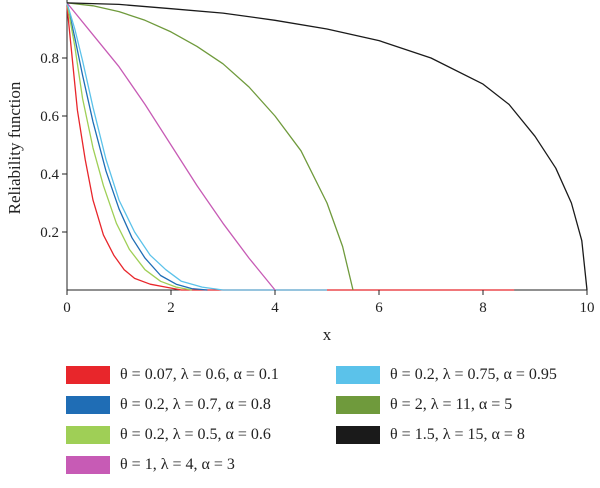  I want to click on y-tick-label: 0.6, so click(49, 117).